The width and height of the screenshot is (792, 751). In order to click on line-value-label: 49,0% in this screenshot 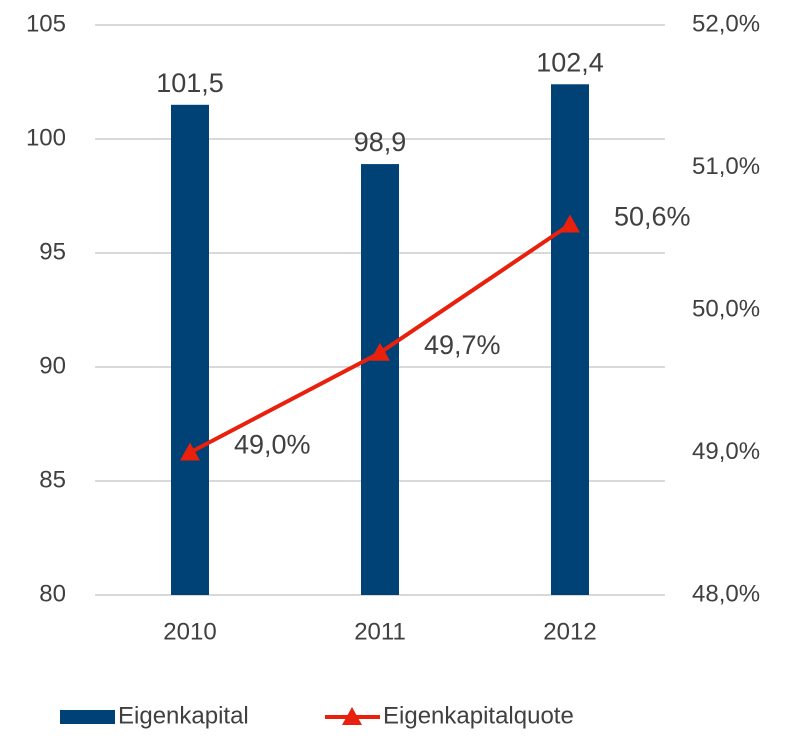, I will do `click(272, 445)`.